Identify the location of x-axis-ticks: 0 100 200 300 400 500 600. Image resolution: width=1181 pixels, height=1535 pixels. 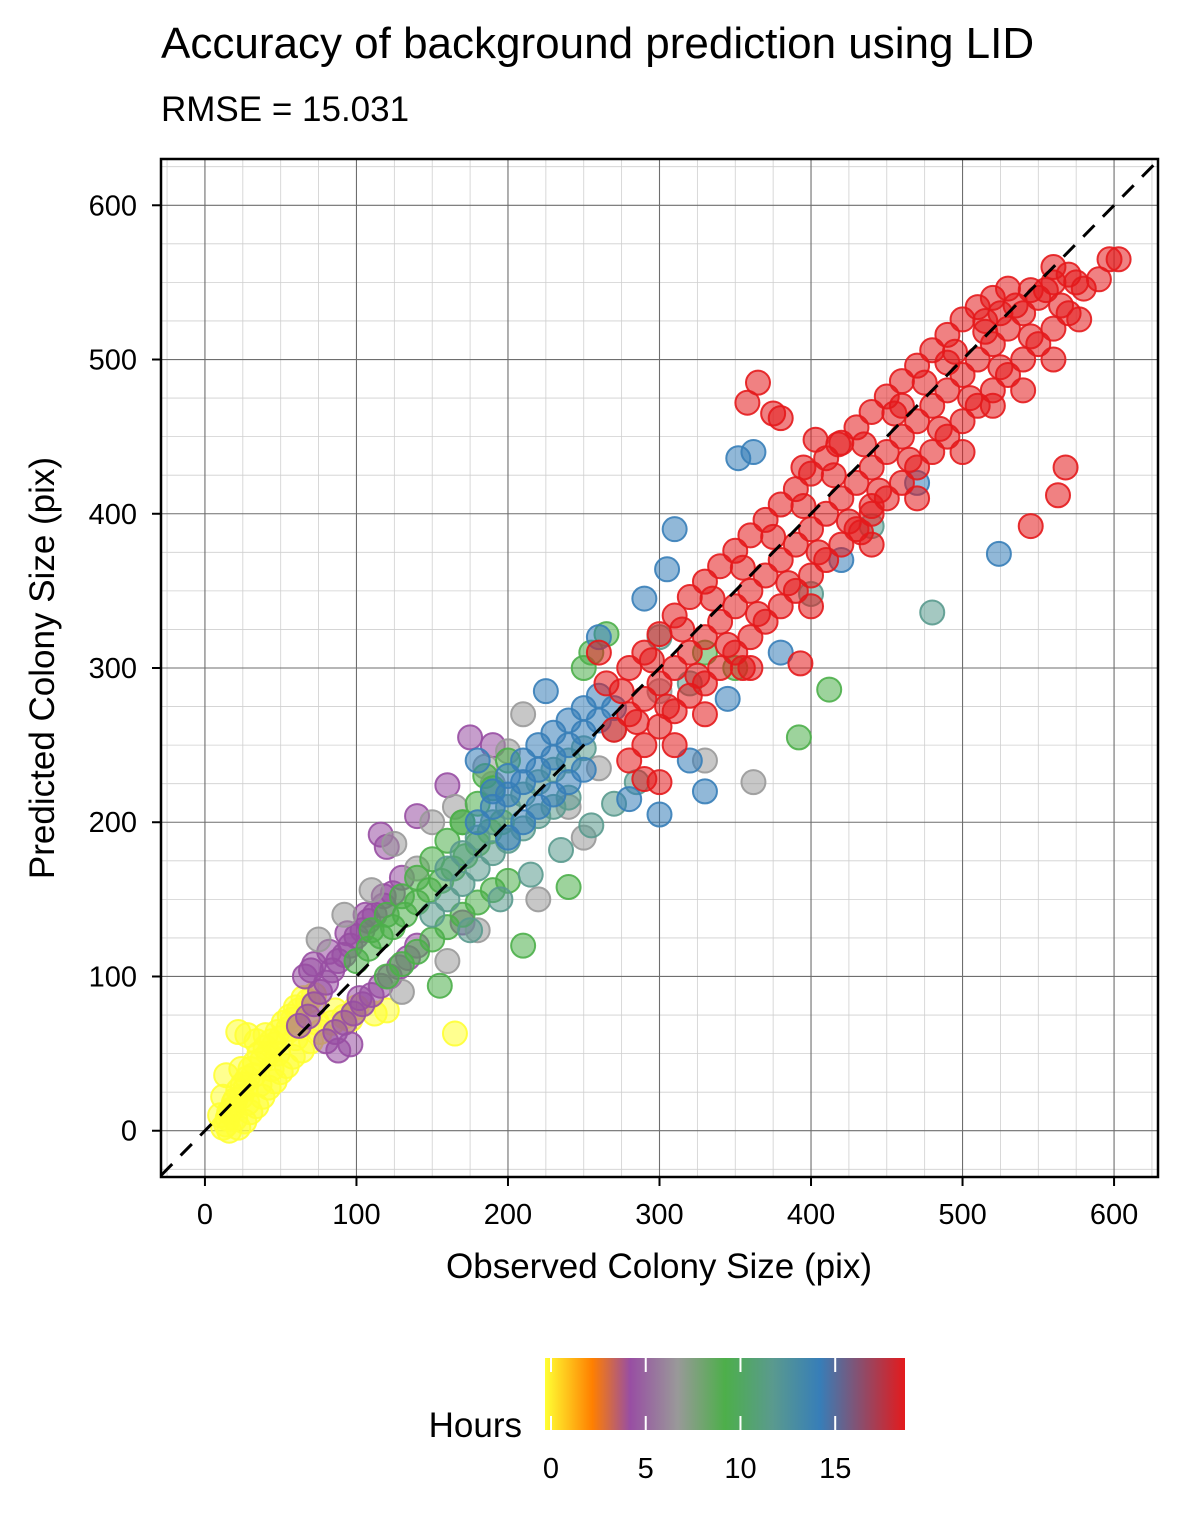
(667, 1204).